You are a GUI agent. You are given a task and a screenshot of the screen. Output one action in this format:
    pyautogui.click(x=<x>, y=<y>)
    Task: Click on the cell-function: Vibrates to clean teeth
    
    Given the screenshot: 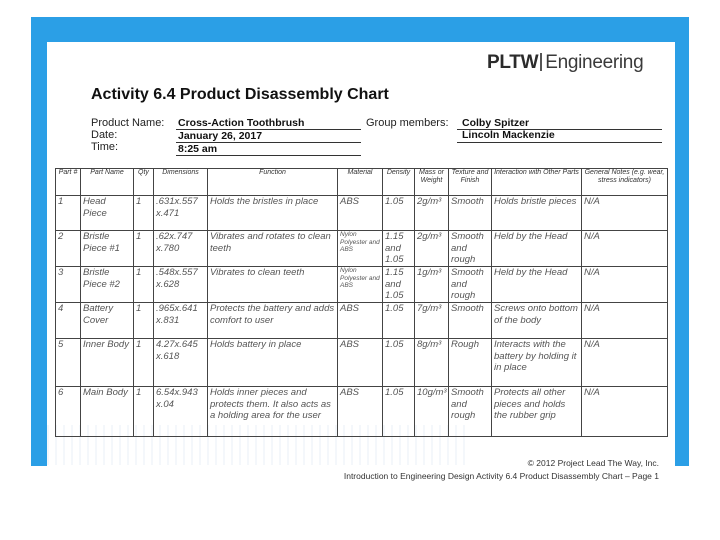 What is the action you would take?
    pyautogui.click(x=272, y=284)
    